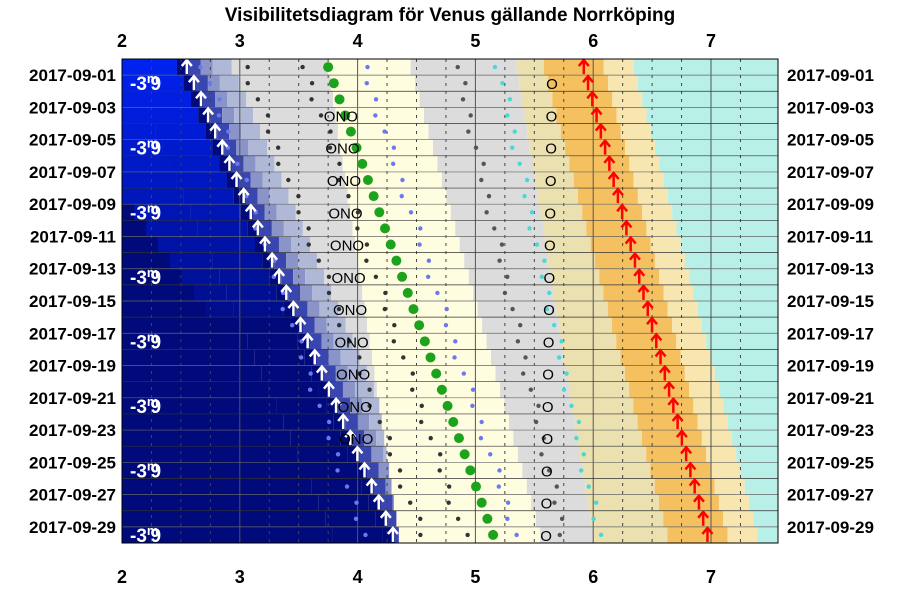 Image resolution: width=900 pixels, height=606 pixels. I want to click on date-label-right: 2017-09-13, so click(830, 269).